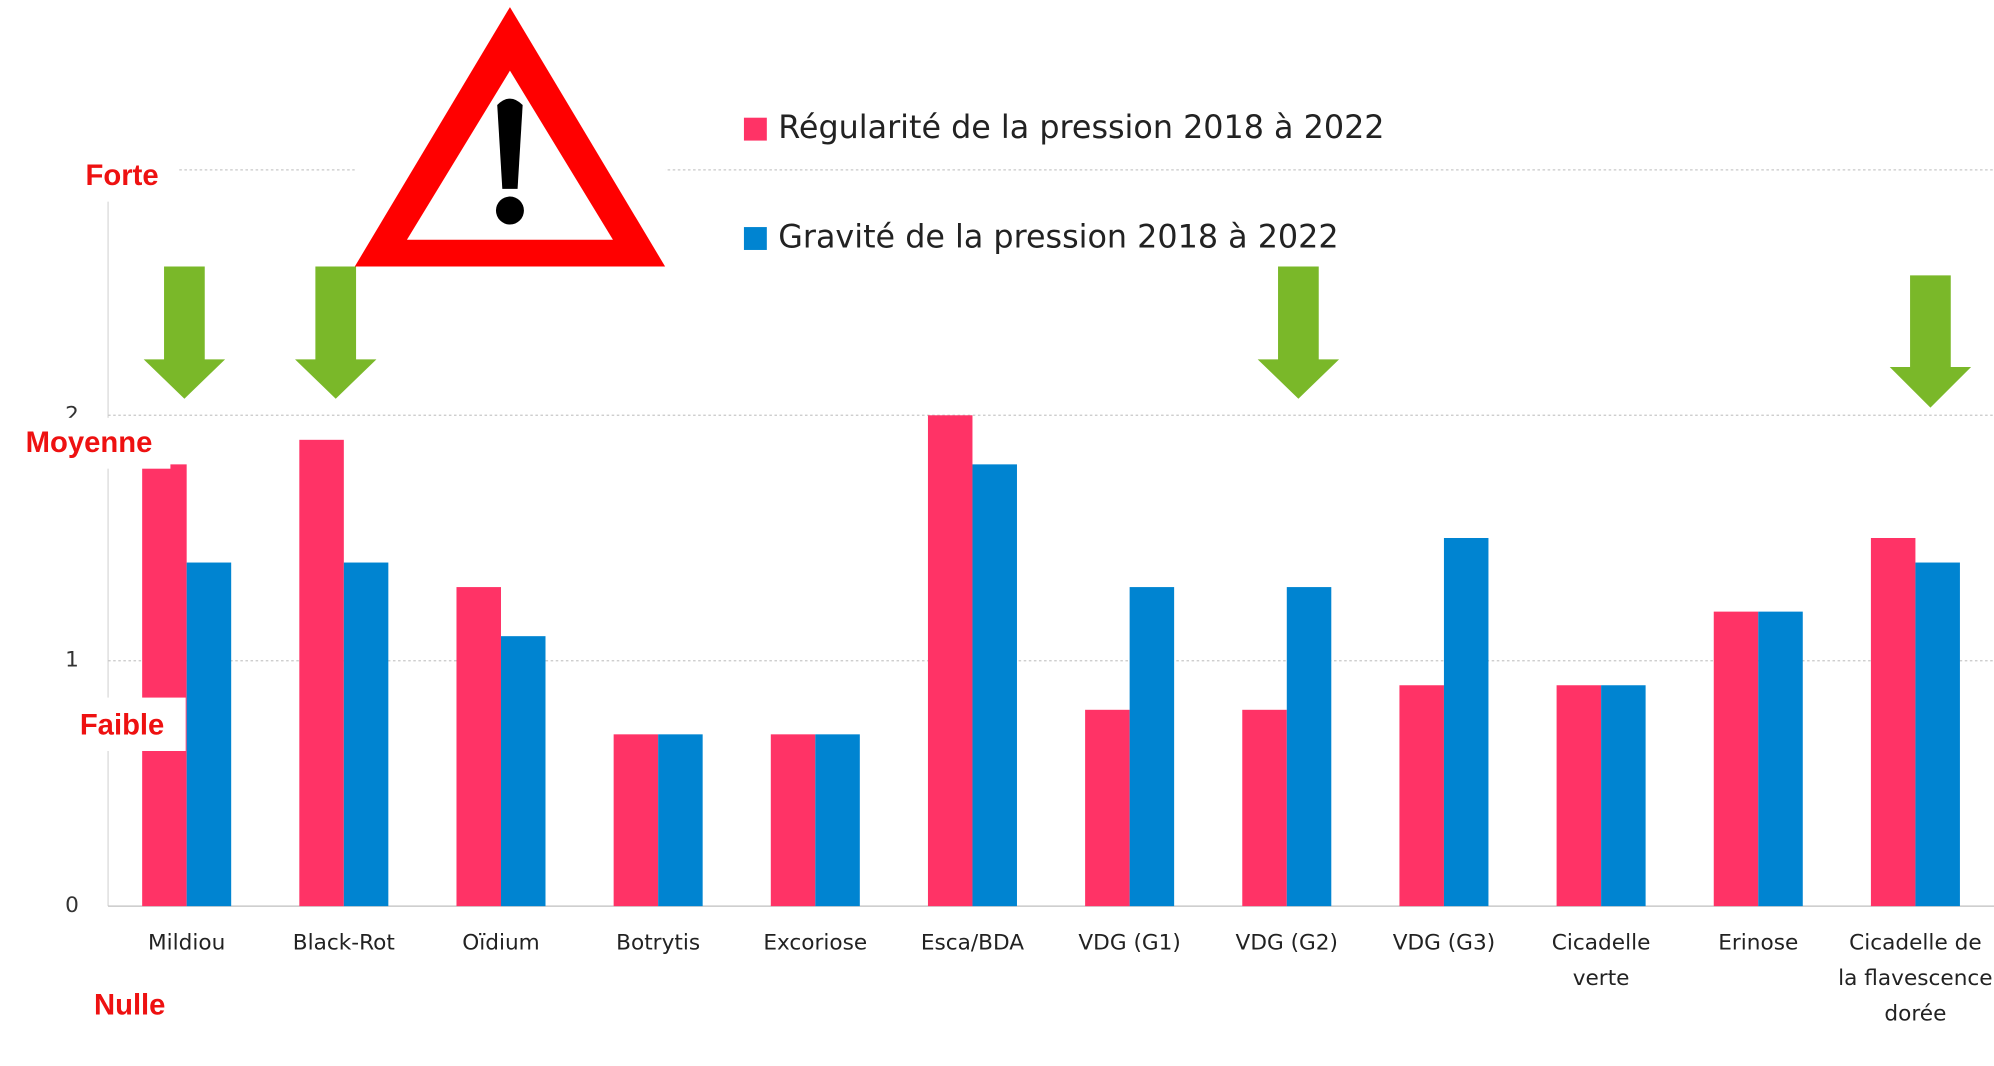 This screenshot has width=1994, height=1066. I want to click on level-label: Forte, so click(122, 176).